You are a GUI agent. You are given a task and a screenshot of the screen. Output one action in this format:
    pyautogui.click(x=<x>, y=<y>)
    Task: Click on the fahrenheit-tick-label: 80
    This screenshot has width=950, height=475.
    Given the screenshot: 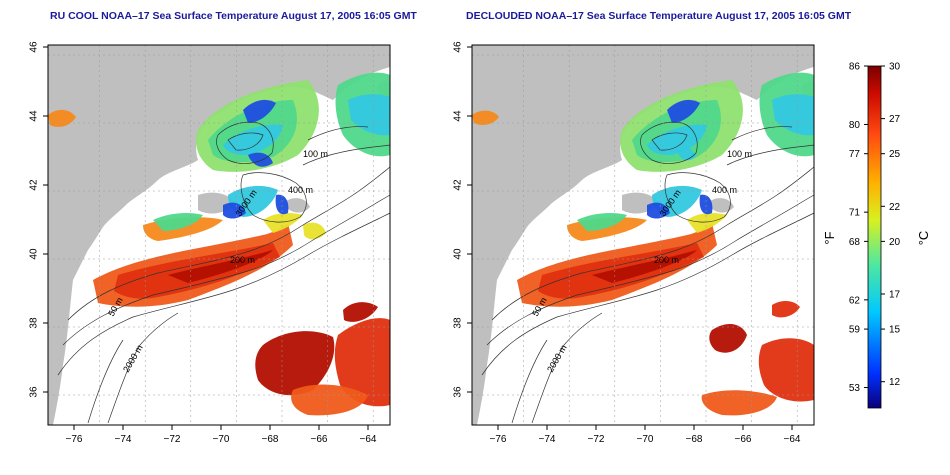 What is the action you would take?
    pyautogui.click(x=855, y=125)
    